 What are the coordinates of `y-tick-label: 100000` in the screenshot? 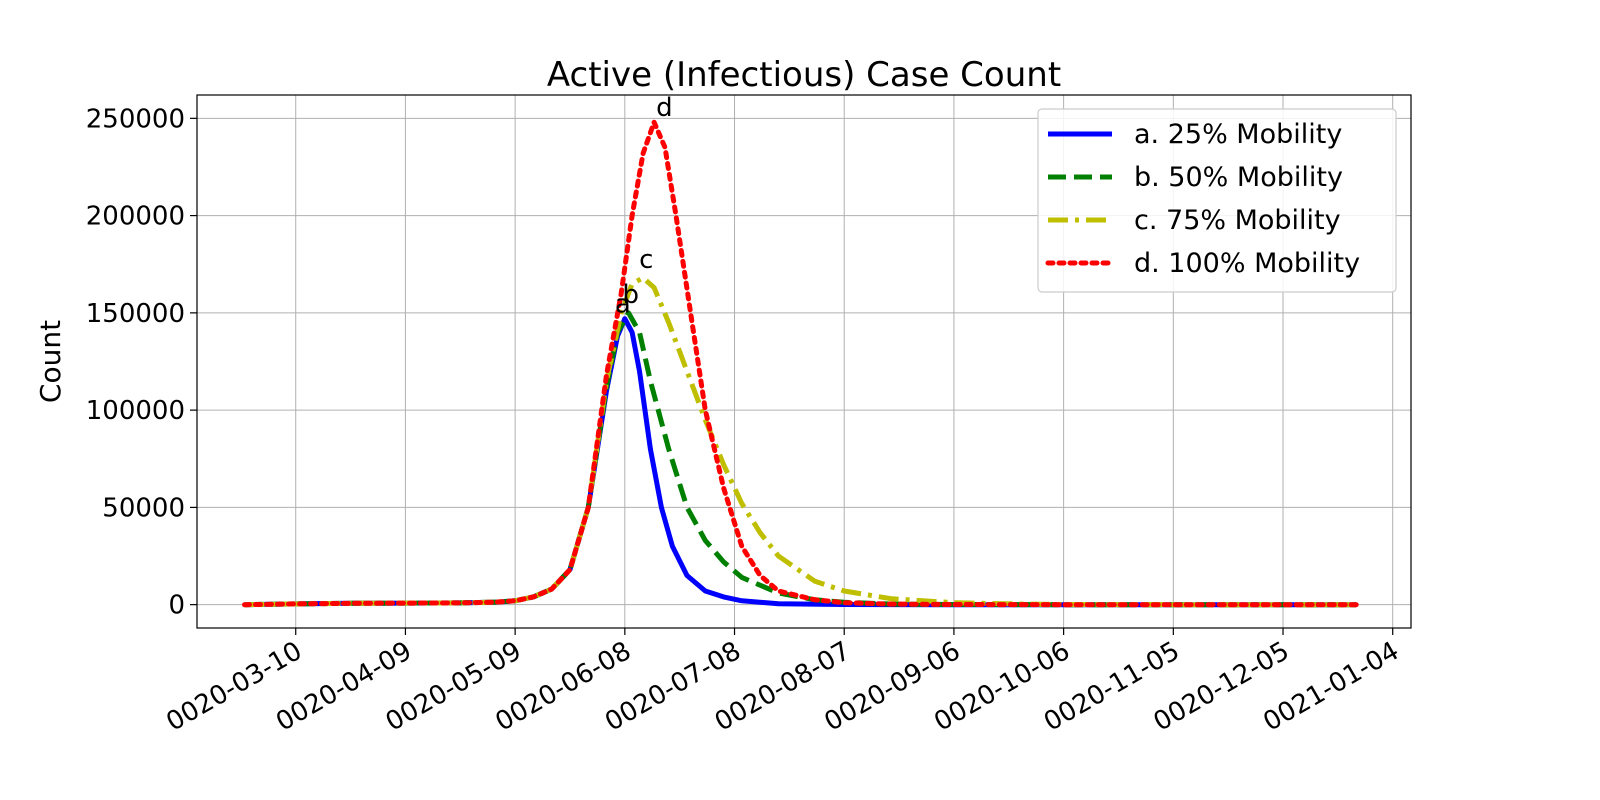 It's located at (135, 411).